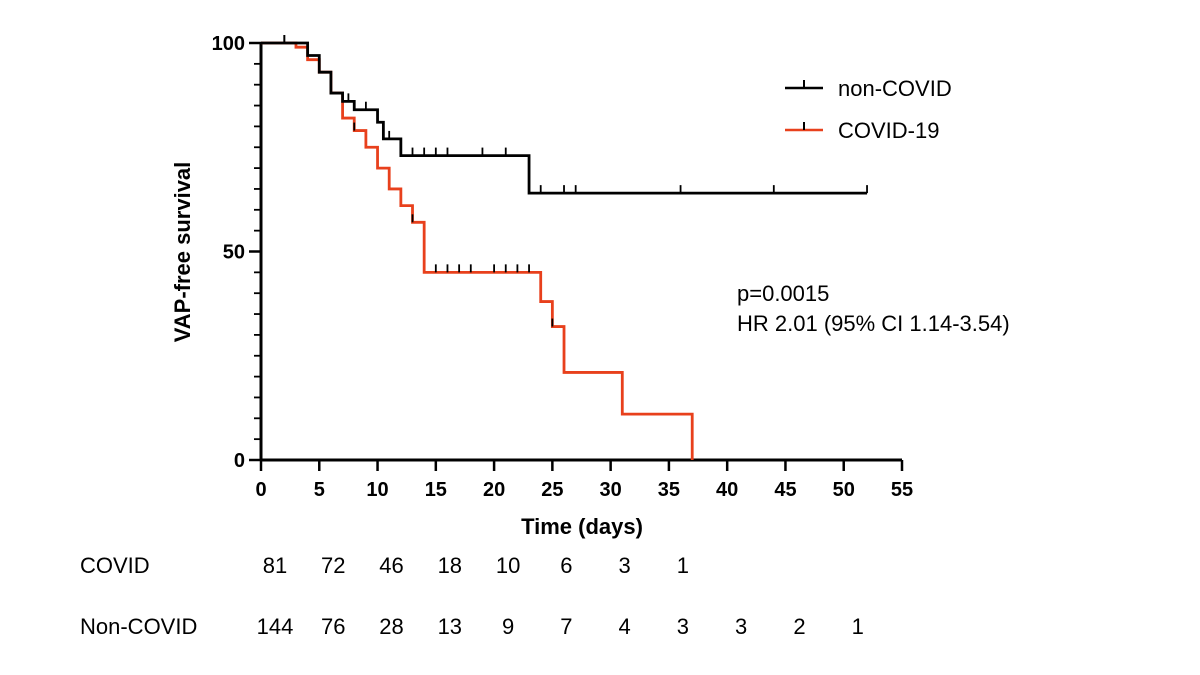 This screenshot has height=675, width=1200. What do you see at coordinates (239, 461) in the screenshot?
I see `y-tick-label: 0` at bounding box center [239, 461].